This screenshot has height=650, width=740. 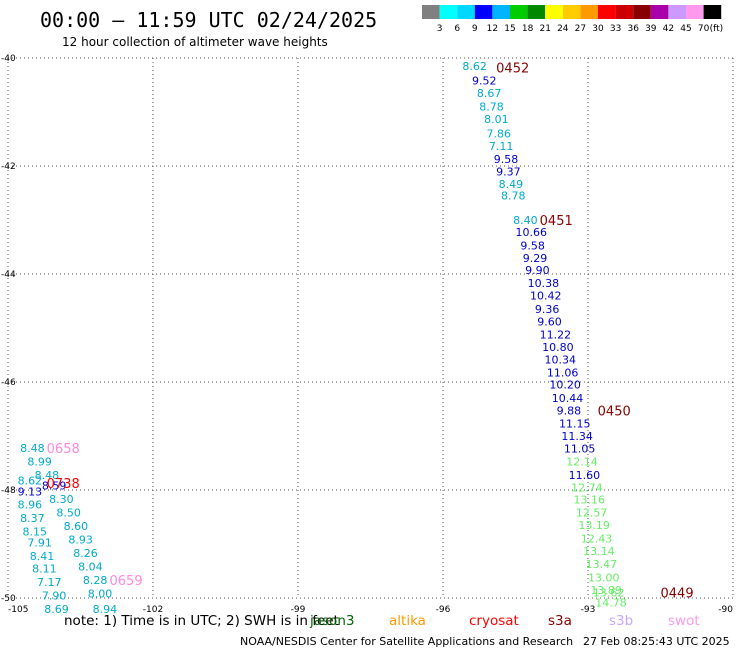 What do you see at coordinates (656, 641) in the screenshot?
I see `footer-timestamp: 27 Feb 08:25:43 UTC 2025` at bounding box center [656, 641].